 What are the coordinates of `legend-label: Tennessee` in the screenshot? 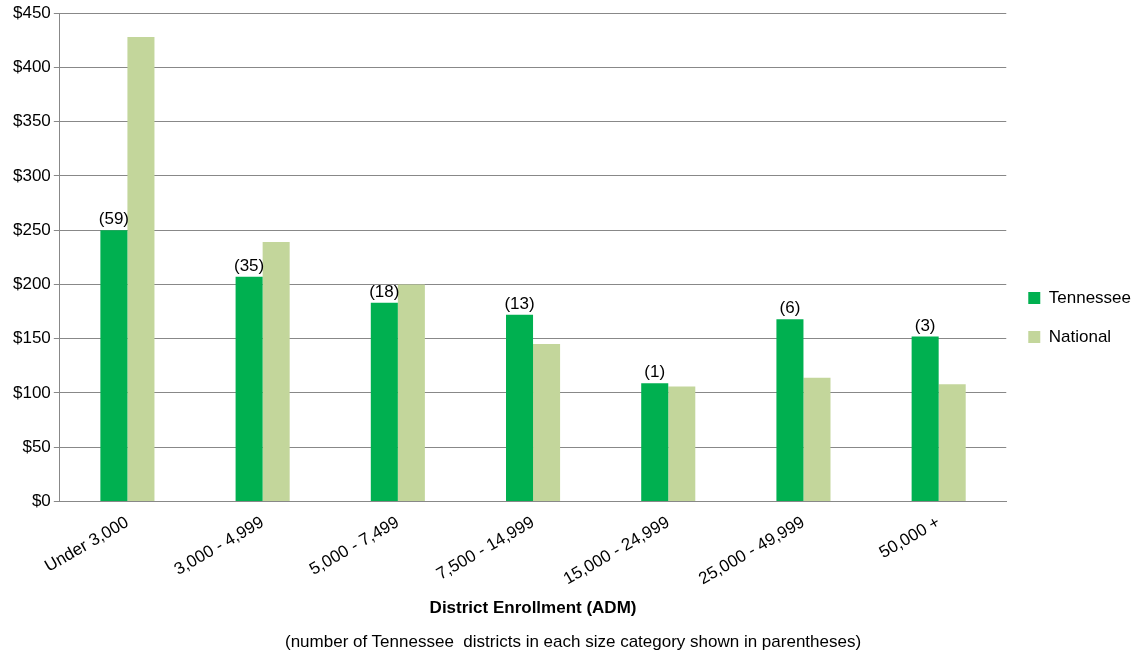 It's located at (1090, 297).